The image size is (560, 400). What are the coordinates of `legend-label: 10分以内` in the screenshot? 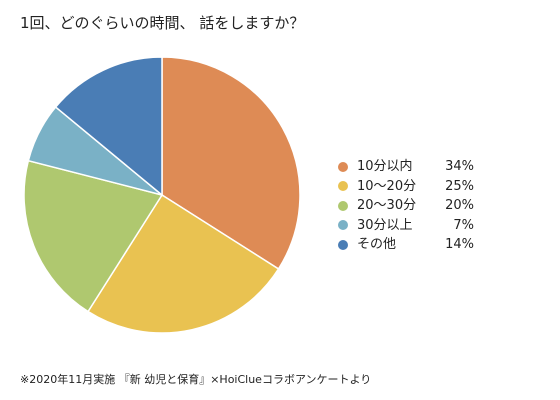 It's located at (385, 166).